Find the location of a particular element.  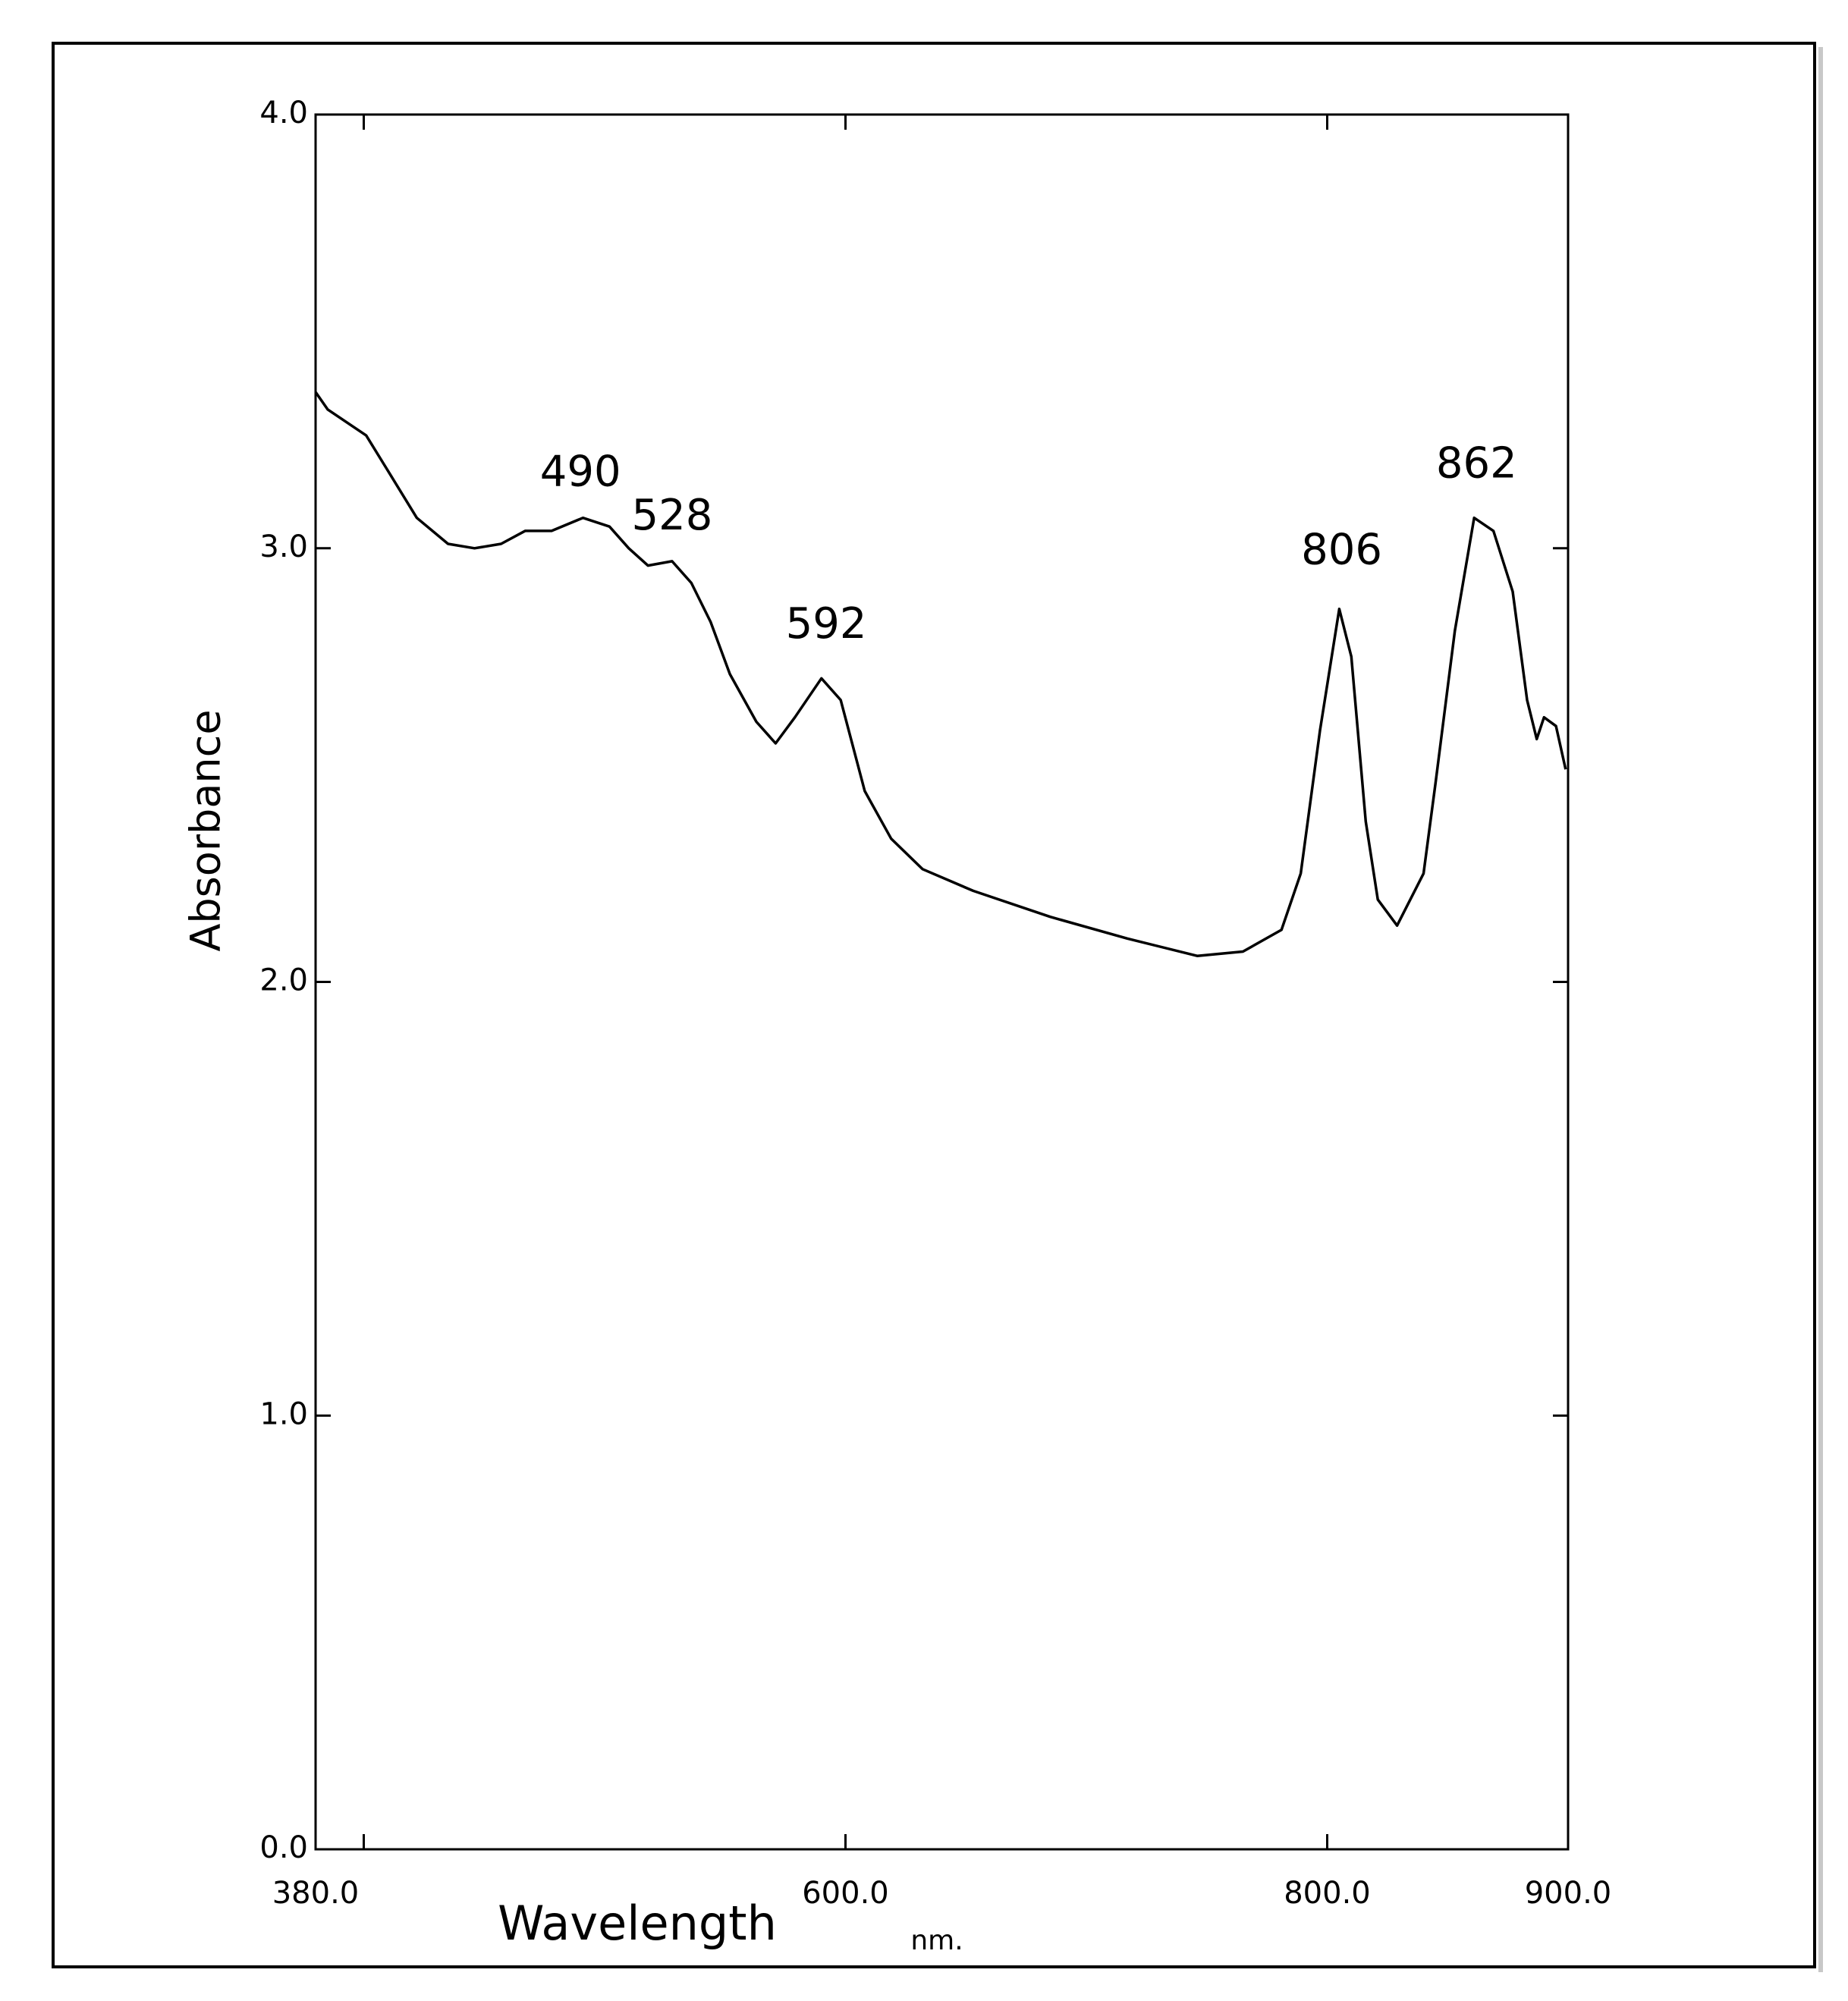

x-tick-label: 800.0 is located at coordinates (1327, 1894).